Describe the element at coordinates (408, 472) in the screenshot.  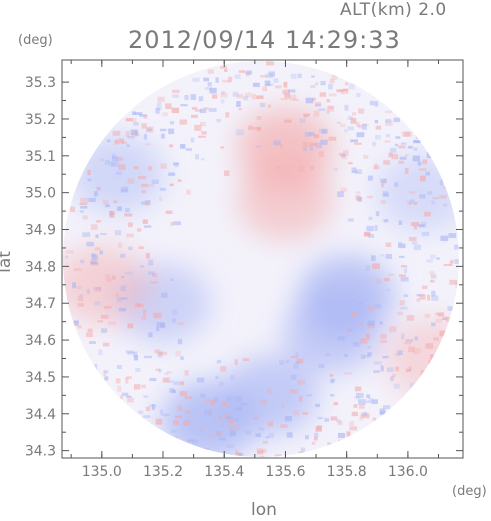
I see `x-tick-label: 136.0` at that location.